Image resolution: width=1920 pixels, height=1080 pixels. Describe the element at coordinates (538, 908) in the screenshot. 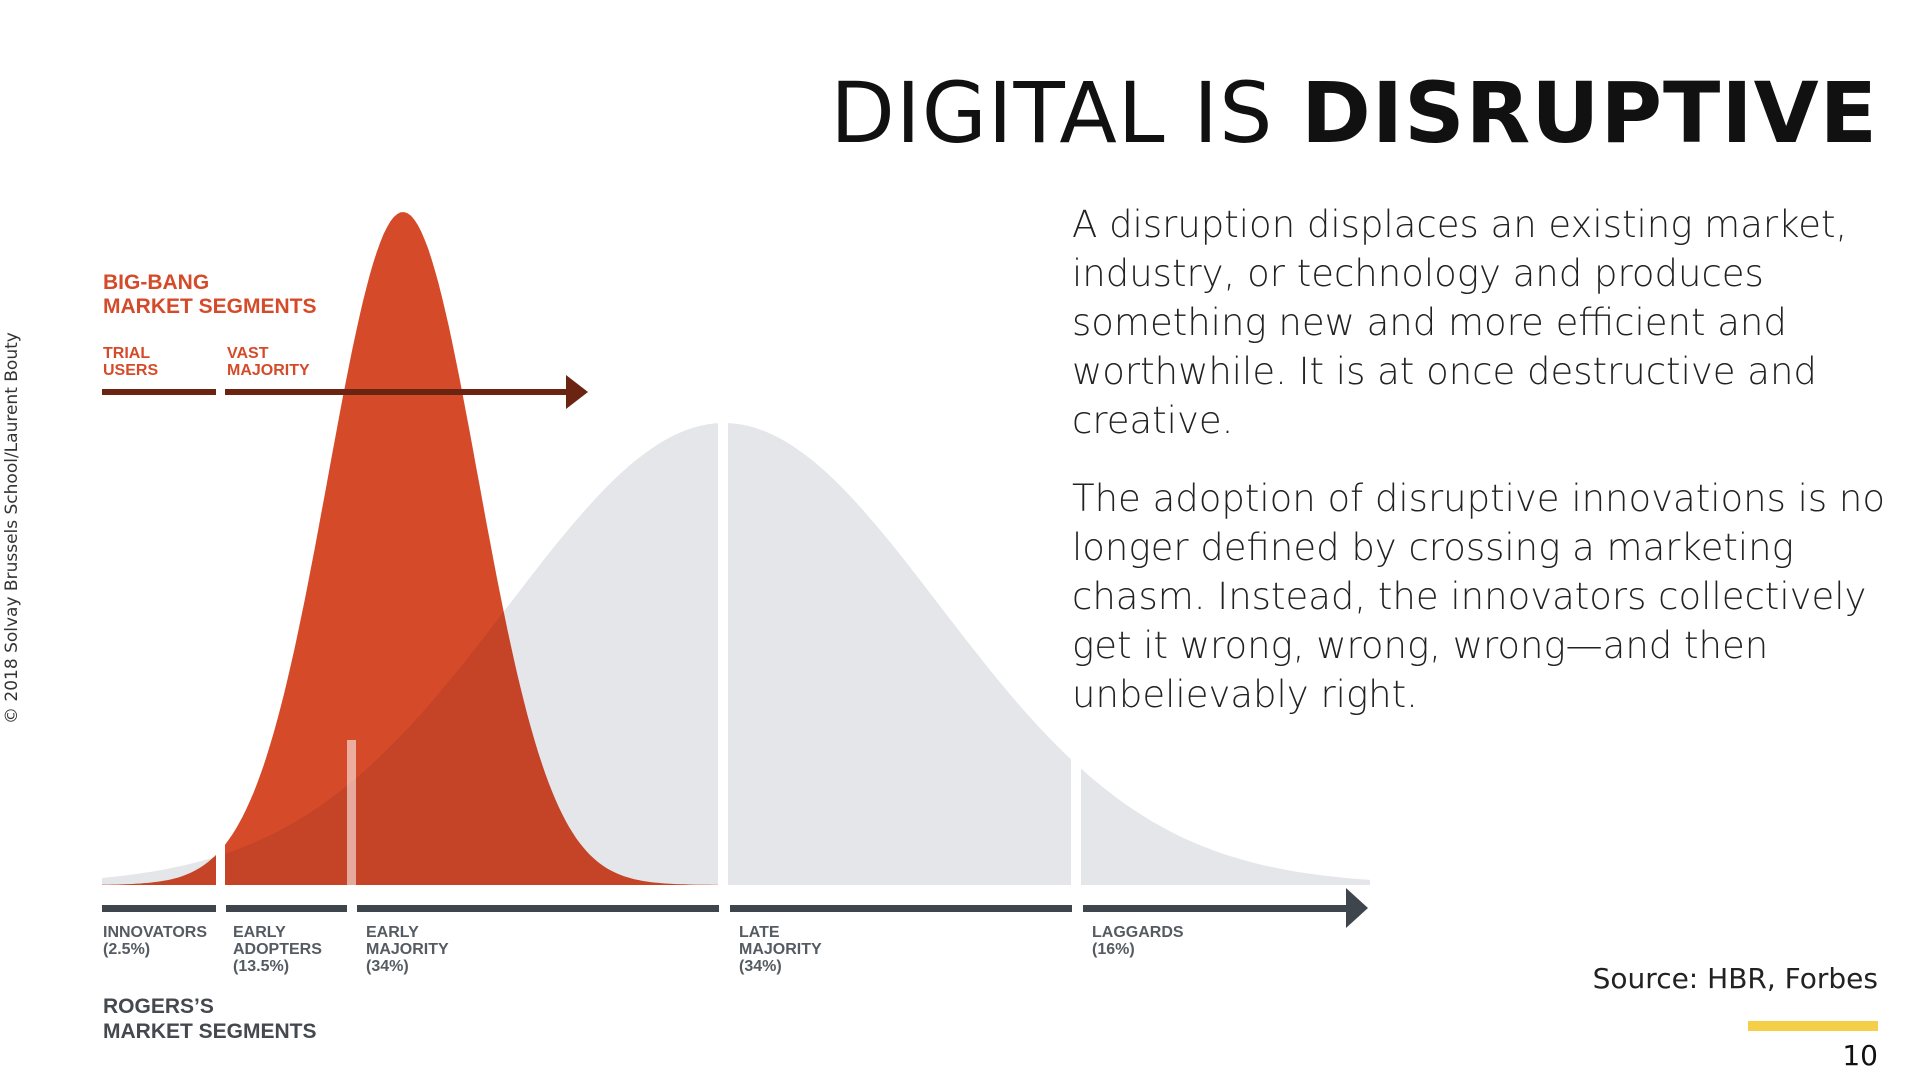

I see `axis-segment-early-majority` at that location.